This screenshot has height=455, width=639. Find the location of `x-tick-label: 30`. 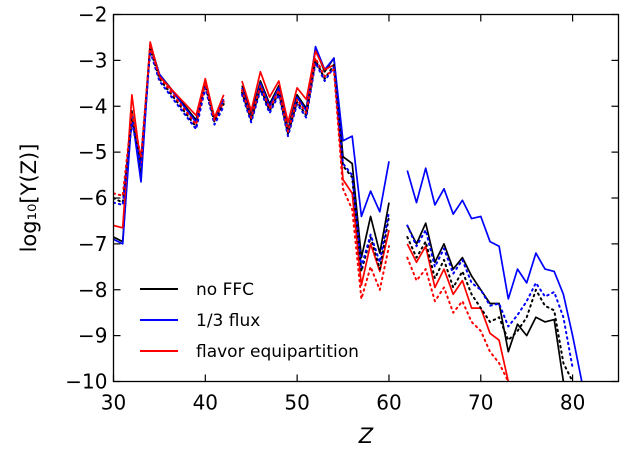

x-tick-label: 30 is located at coordinates (113, 403).